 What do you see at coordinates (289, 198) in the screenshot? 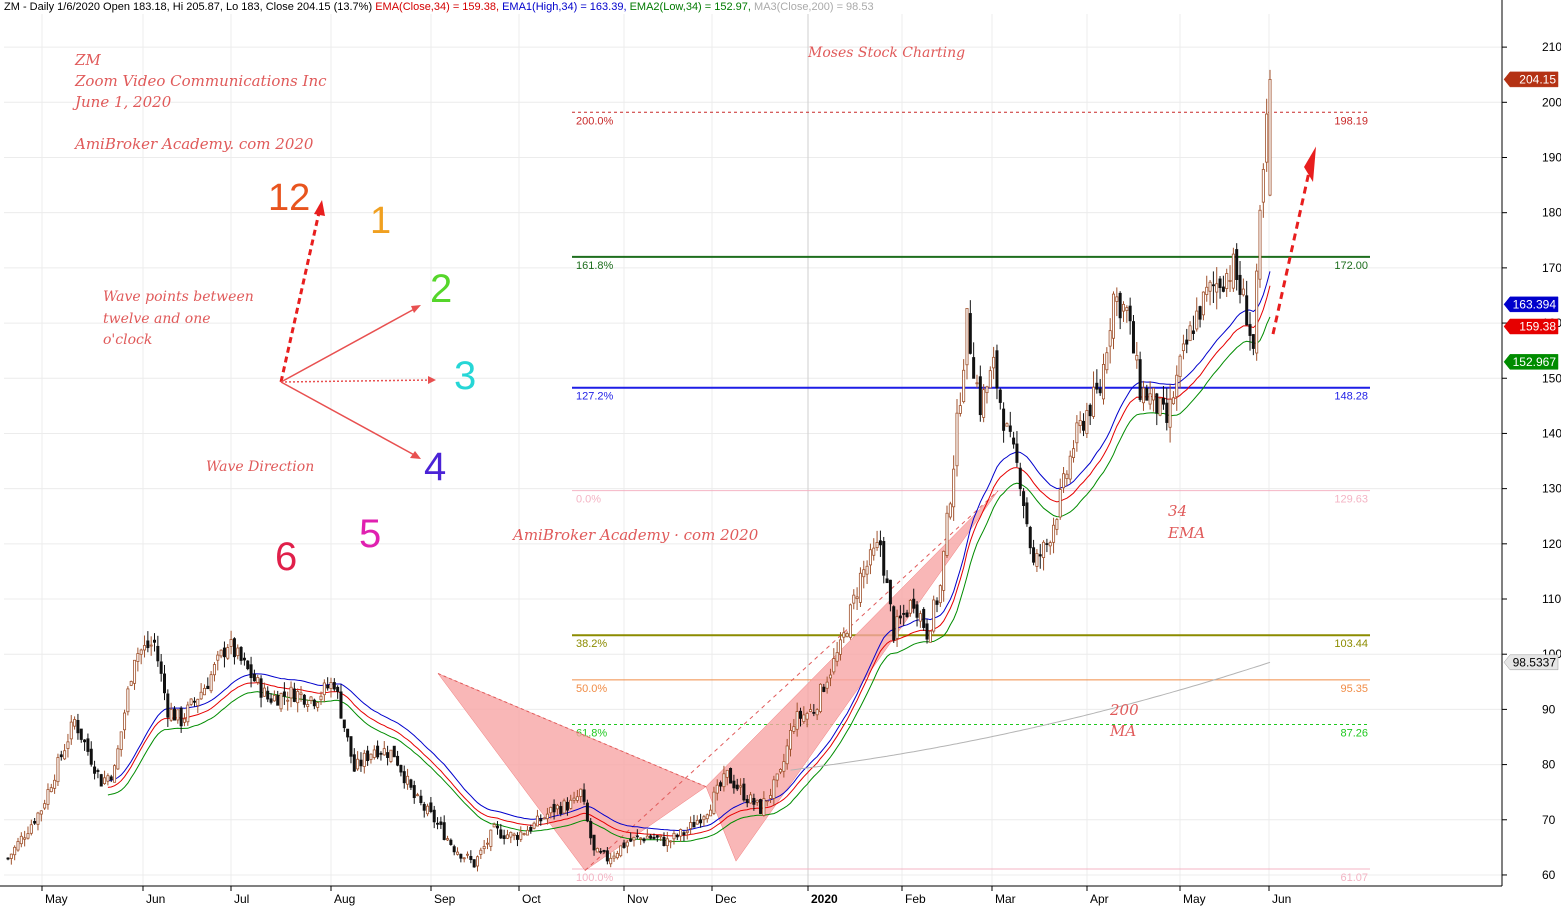
I see `clock-number-12: 12` at bounding box center [289, 198].